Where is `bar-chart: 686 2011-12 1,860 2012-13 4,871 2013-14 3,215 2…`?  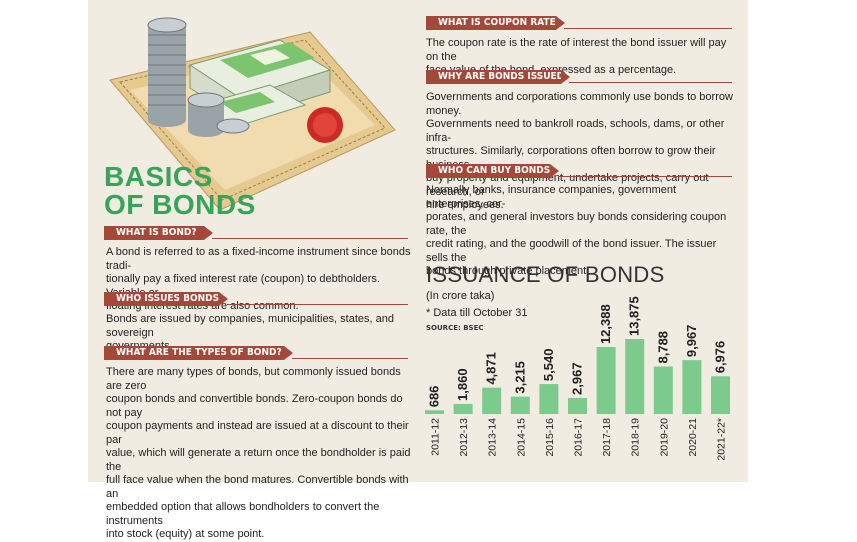
bar-chart: 686 2011-12 1,860 2012-13 4,871 2013-14 3,215 2… is located at coordinates (577, 378).